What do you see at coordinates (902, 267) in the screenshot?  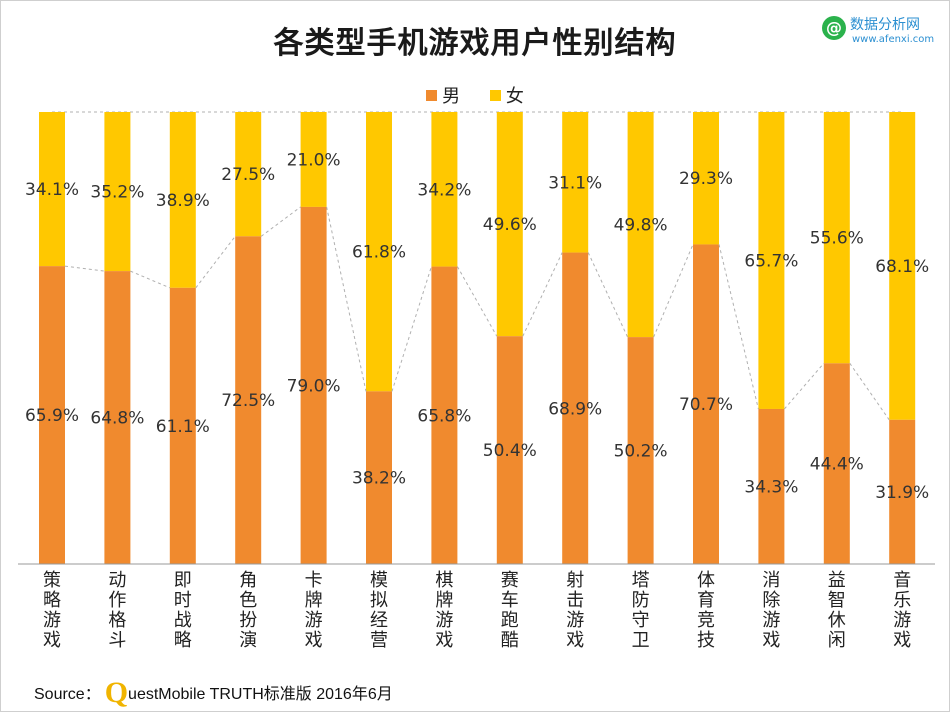 I see `data-label-female: 68.1%` at bounding box center [902, 267].